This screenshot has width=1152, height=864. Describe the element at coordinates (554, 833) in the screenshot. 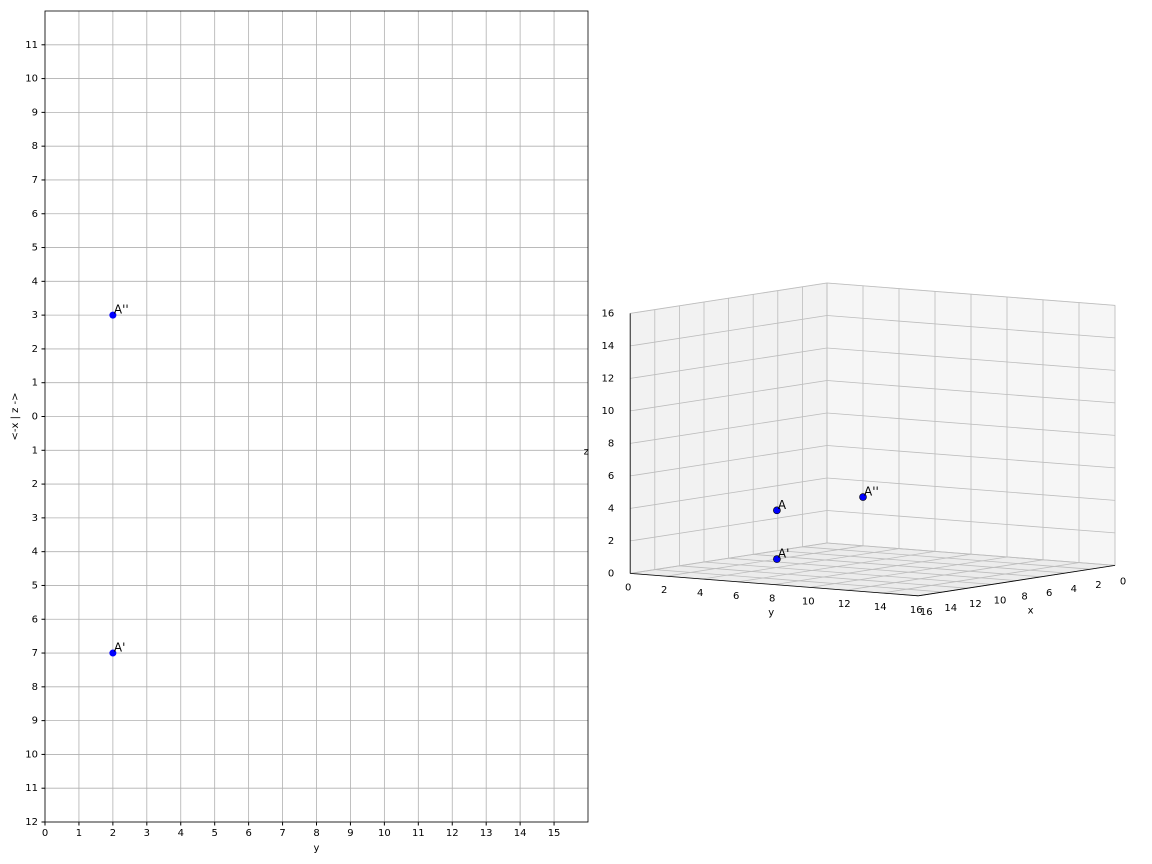

I see `x-tick-label: 15` at that location.